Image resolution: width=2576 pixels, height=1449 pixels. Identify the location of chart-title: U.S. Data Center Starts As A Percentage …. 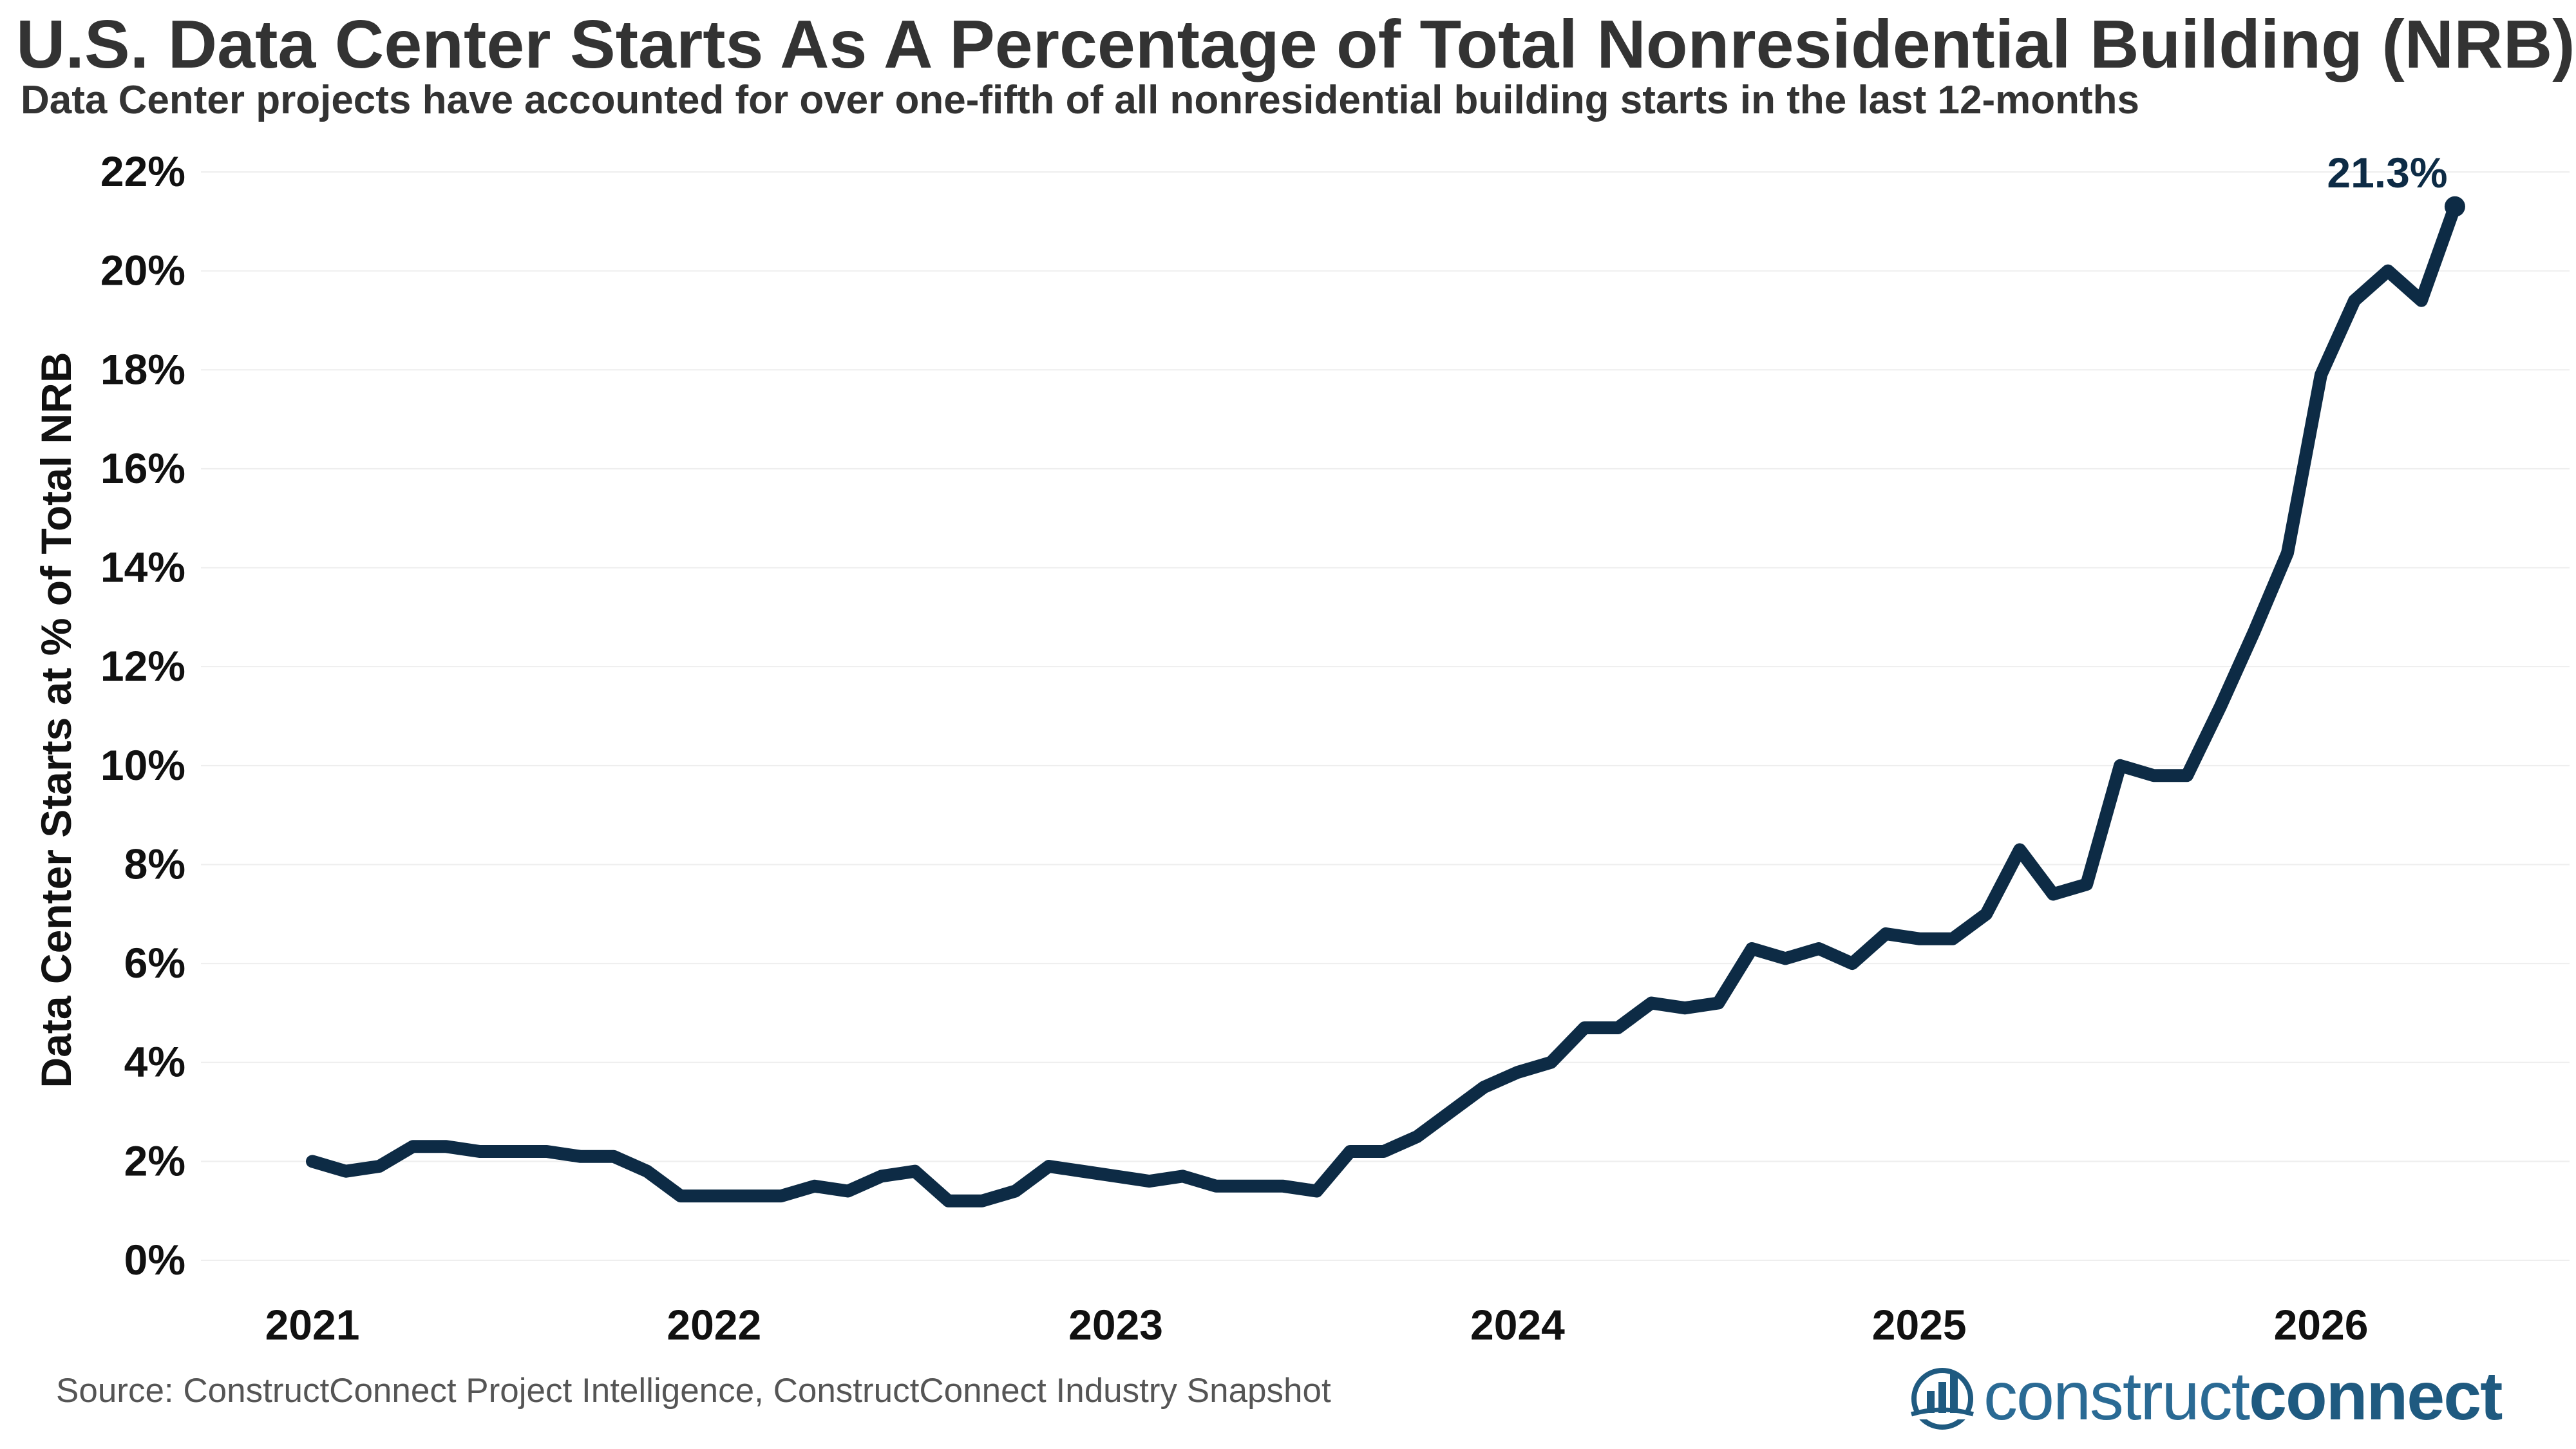
(1295, 44).